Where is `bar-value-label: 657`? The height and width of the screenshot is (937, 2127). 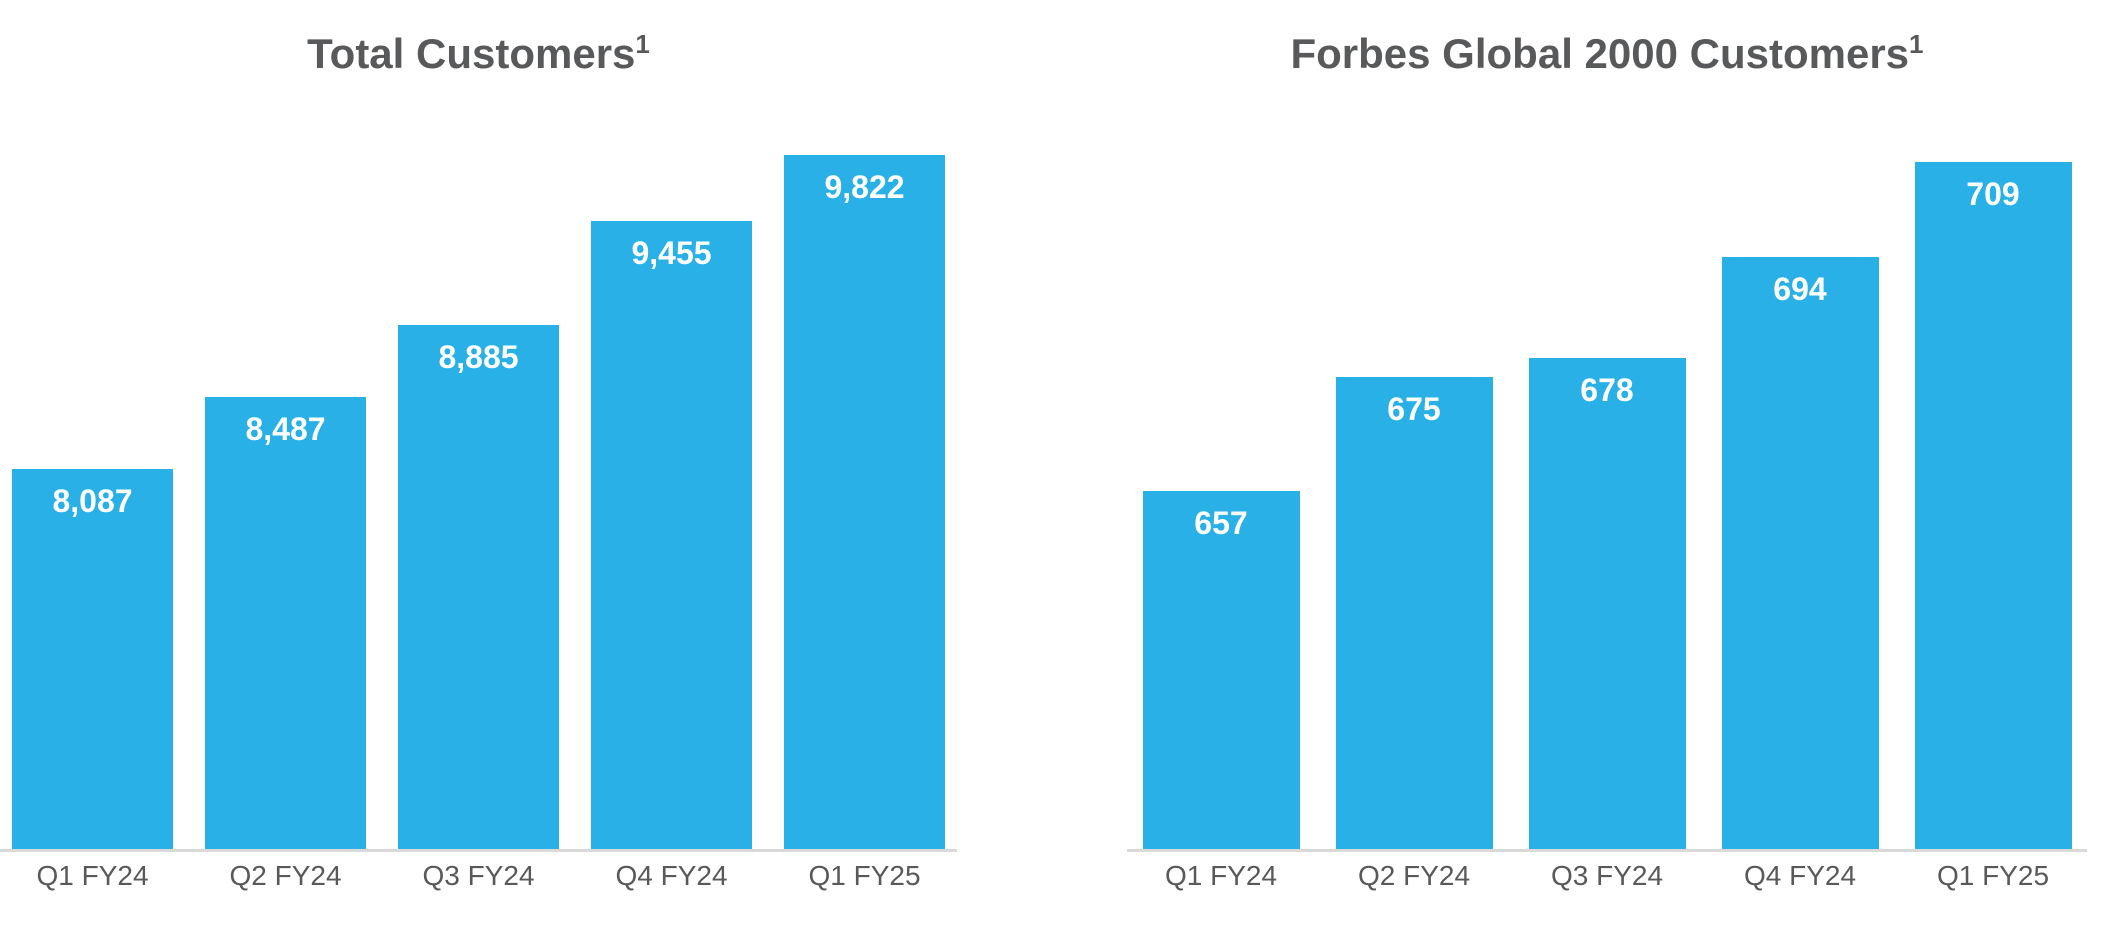
bar-value-label: 657 is located at coordinates (1221, 523).